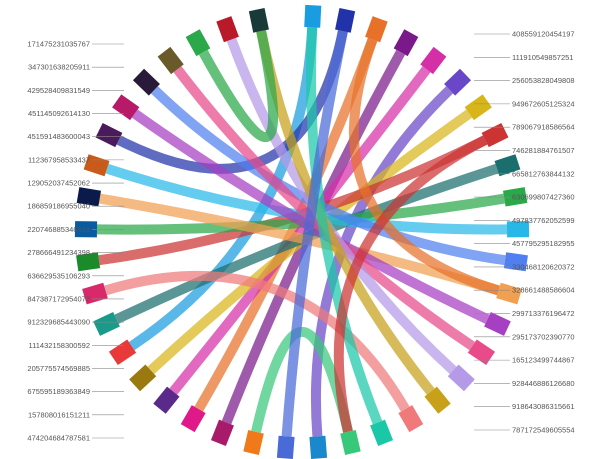  What do you see at coordinates (58, 368) in the screenshot?
I see `left-label: 205775574569885⁠⁠⁠` at bounding box center [58, 368].